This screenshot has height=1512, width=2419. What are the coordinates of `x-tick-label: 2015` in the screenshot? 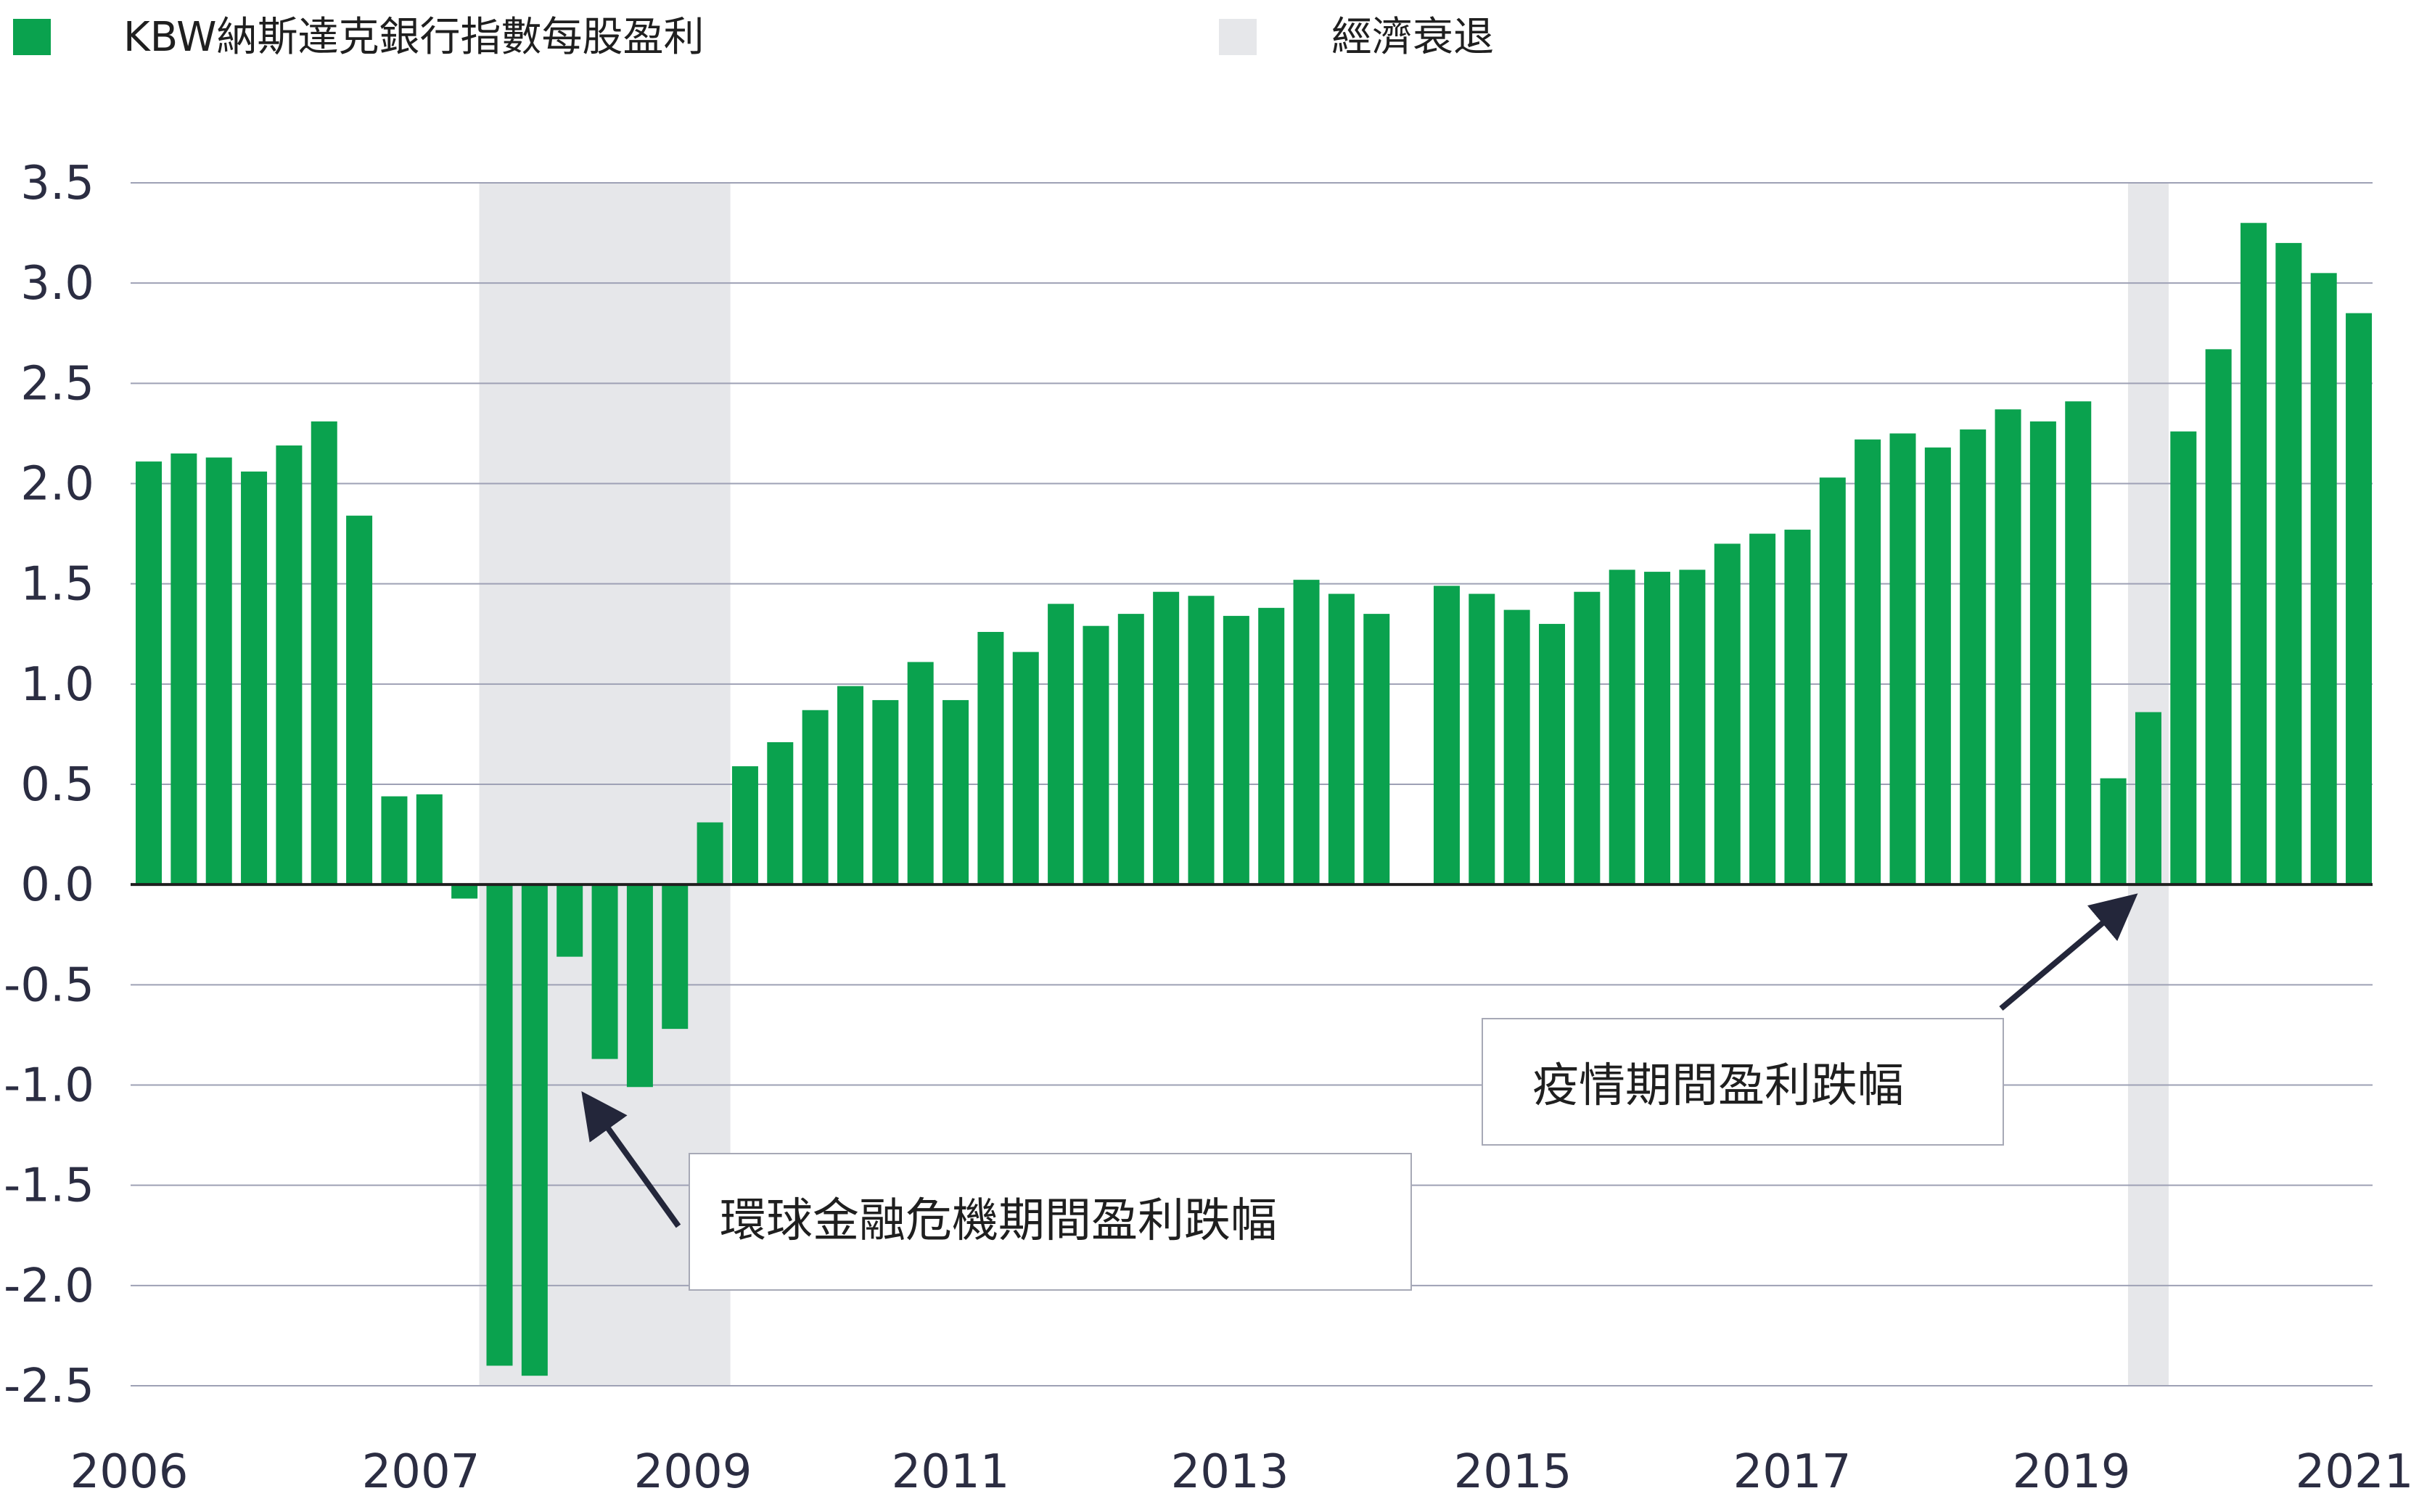 It's located at (1513, 1472).